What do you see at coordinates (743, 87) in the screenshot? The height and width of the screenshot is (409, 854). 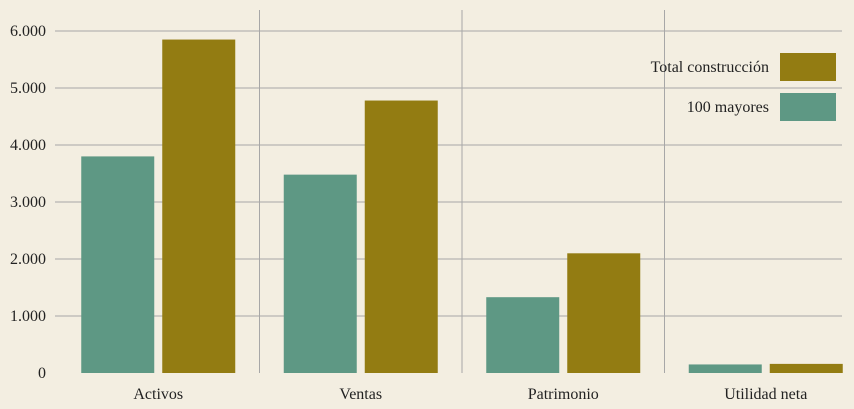 I see `legend: Total construcción 100 mayores` at bounding box center [743, 87].